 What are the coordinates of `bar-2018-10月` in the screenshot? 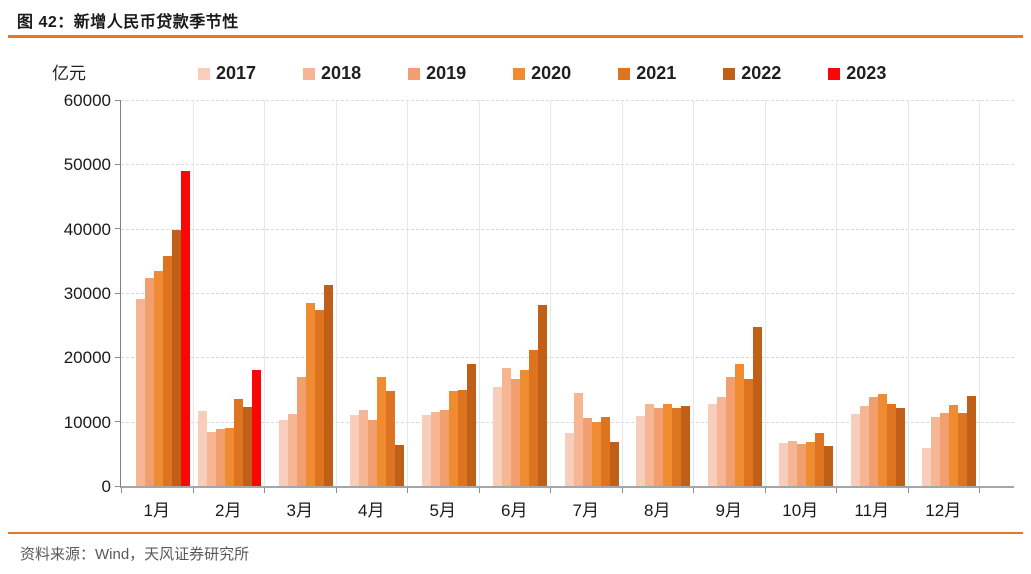 It's located at (792, 463).